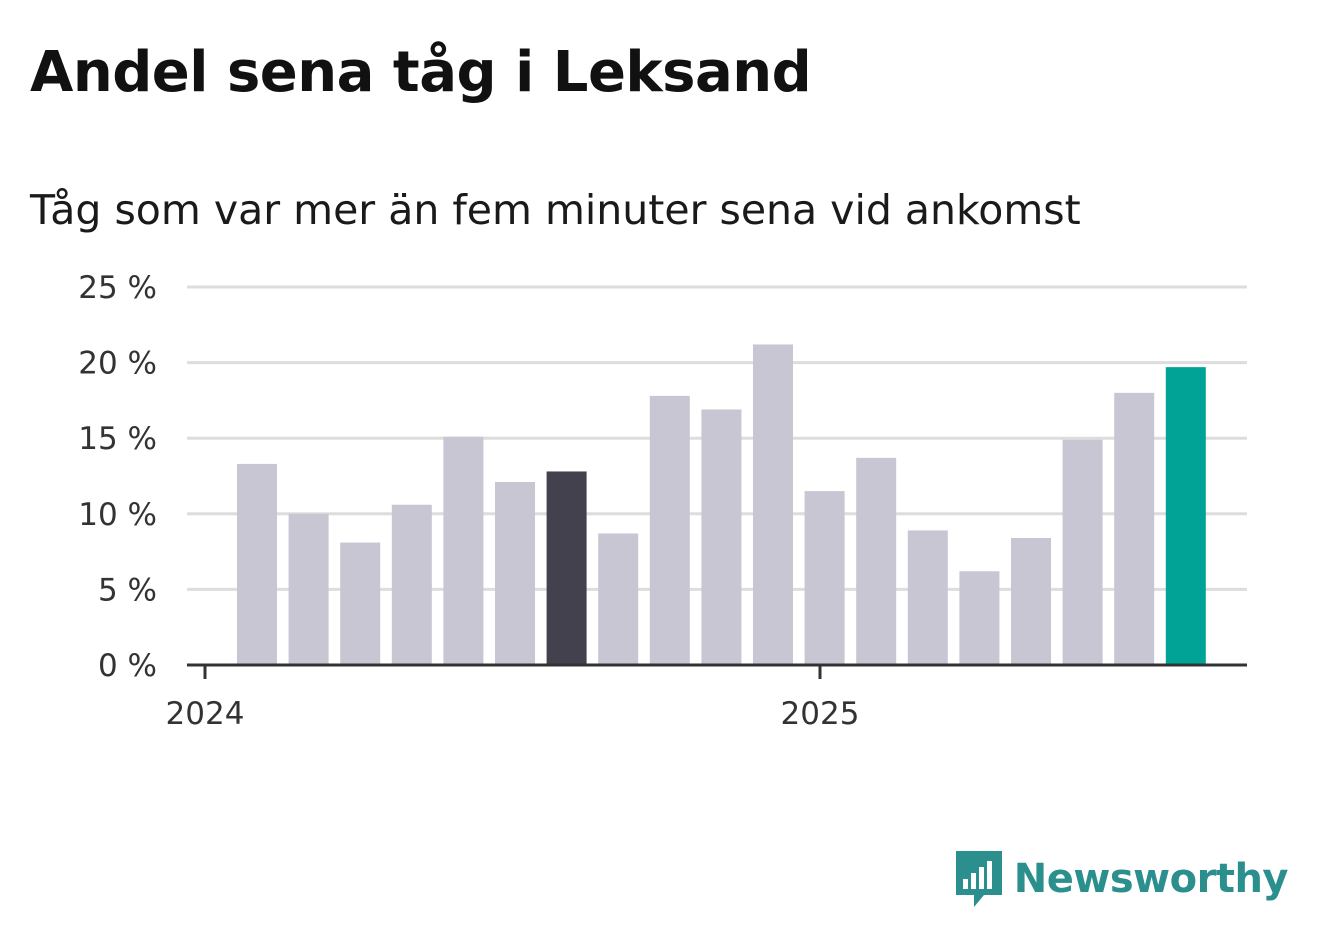  What do you see at coordinates (513, 698) in the screenshot?
I see `x-axis-ticks: 2024 2025` at bounding box center [513, 698].